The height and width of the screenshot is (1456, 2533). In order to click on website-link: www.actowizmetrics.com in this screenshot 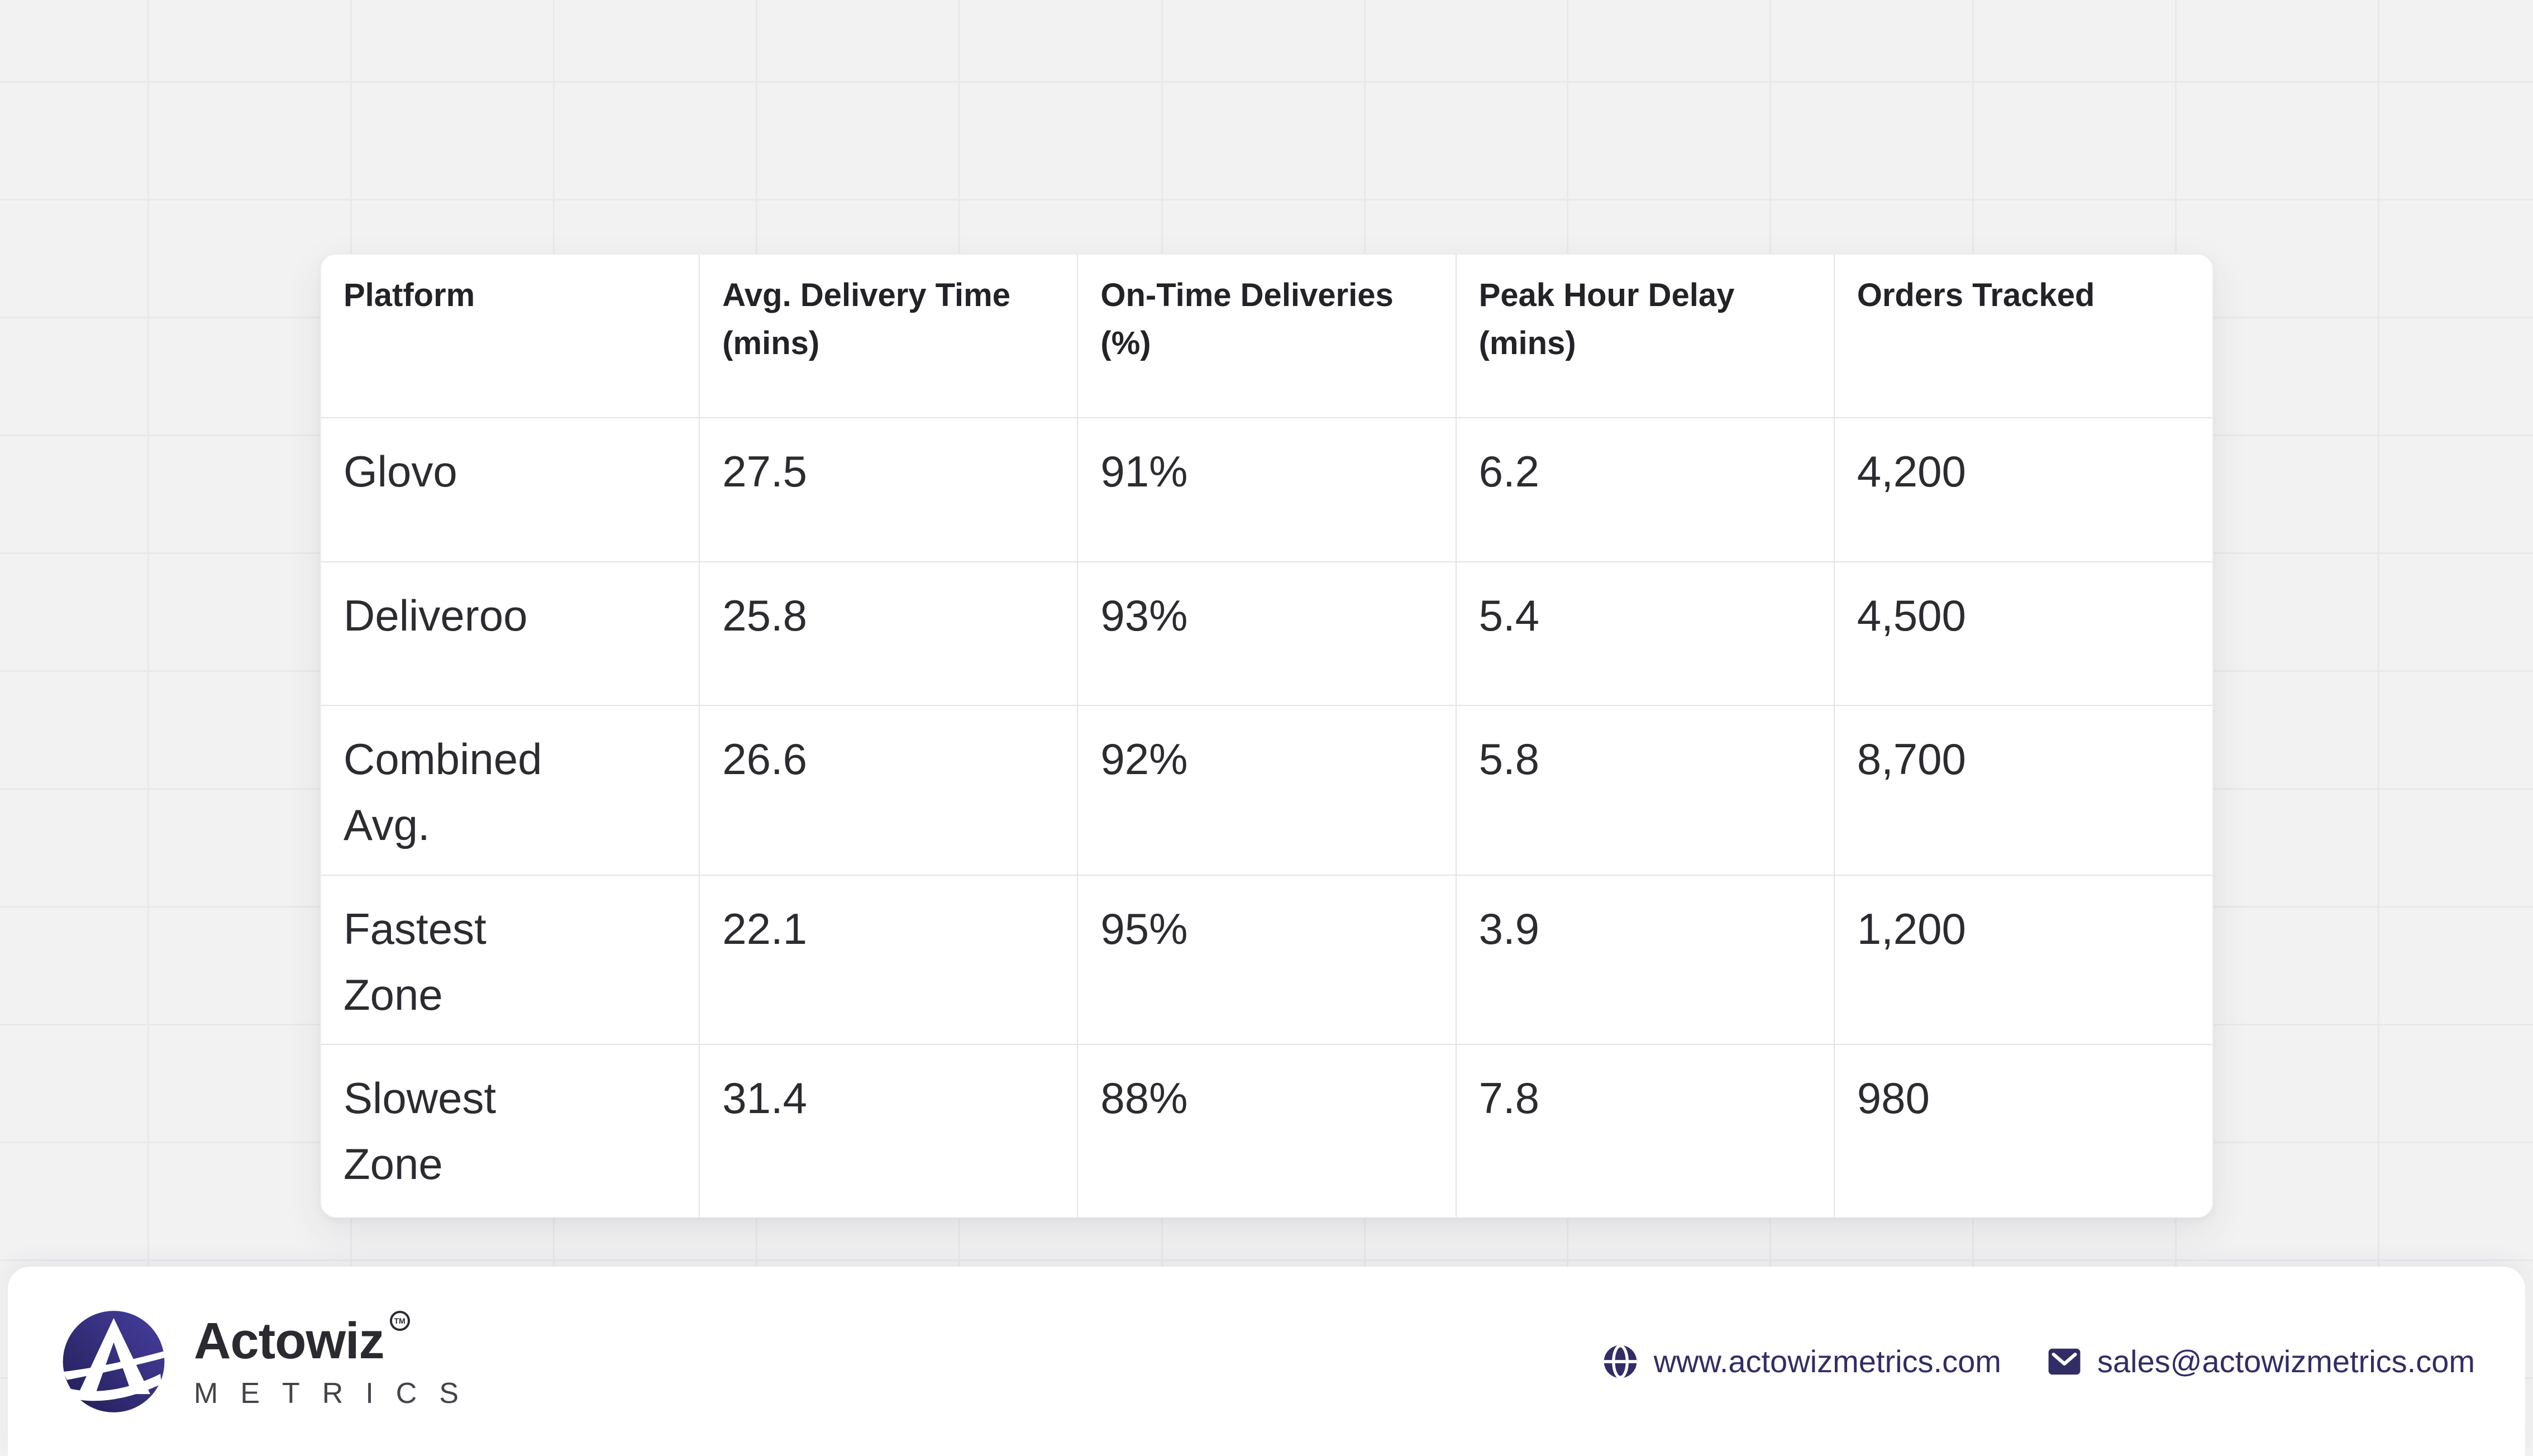, I will do `click(1801, 1361)`.